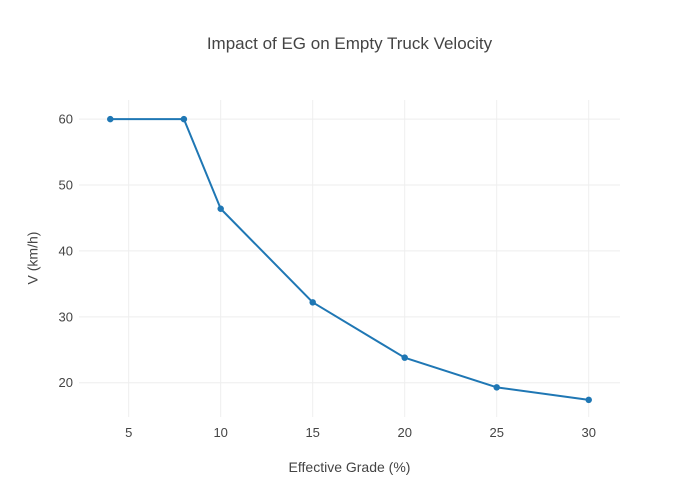 The image size is (700, 500). What do you see at coordinates (66, 250) in the screenshot?
I see `y-tick-label: 40` at bounding box center [66, 250].